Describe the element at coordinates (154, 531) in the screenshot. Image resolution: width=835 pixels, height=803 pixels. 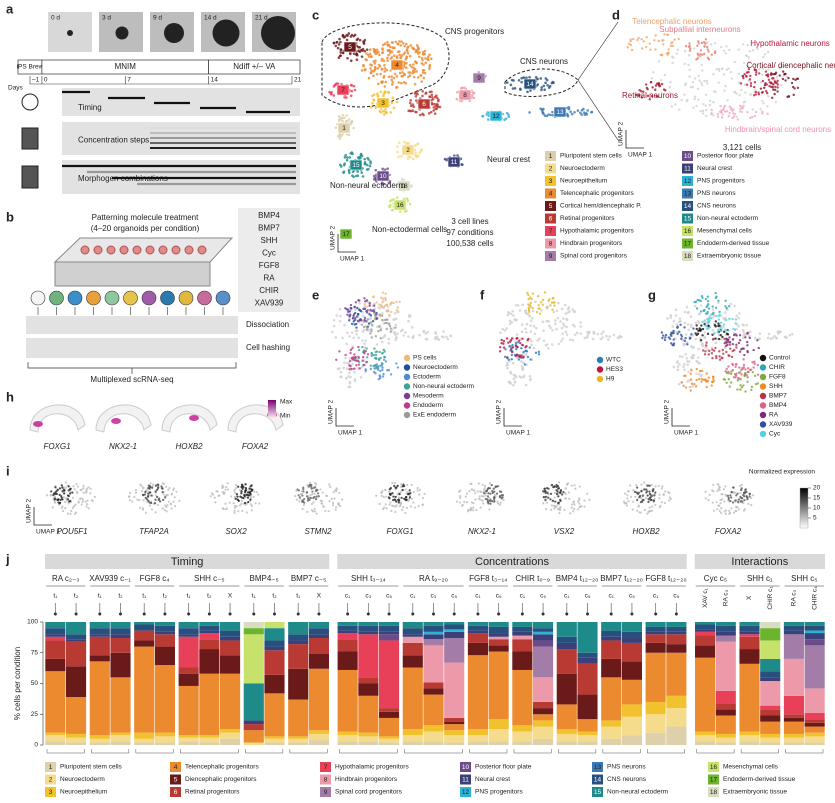
I see `gene-label: TFAP2A` at that location.